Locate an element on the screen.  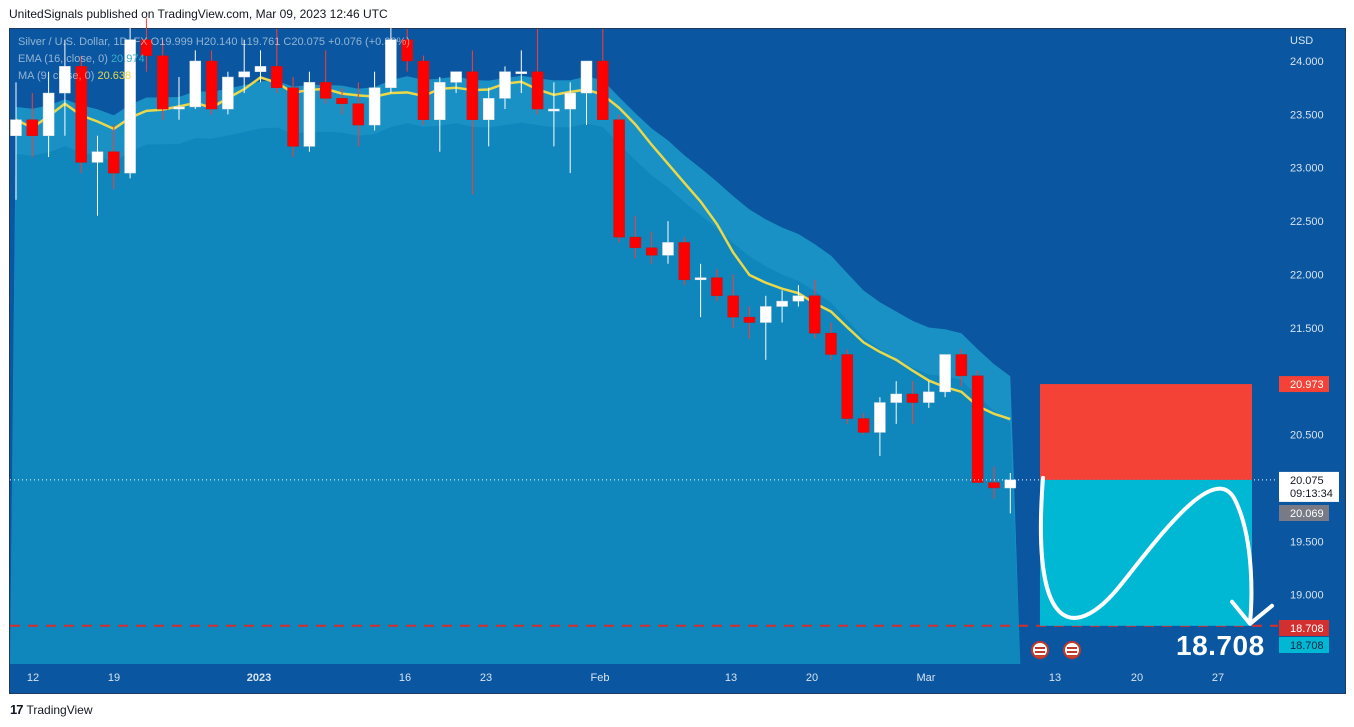
footer-brand: TradingView is located at coordinates (59, 709).